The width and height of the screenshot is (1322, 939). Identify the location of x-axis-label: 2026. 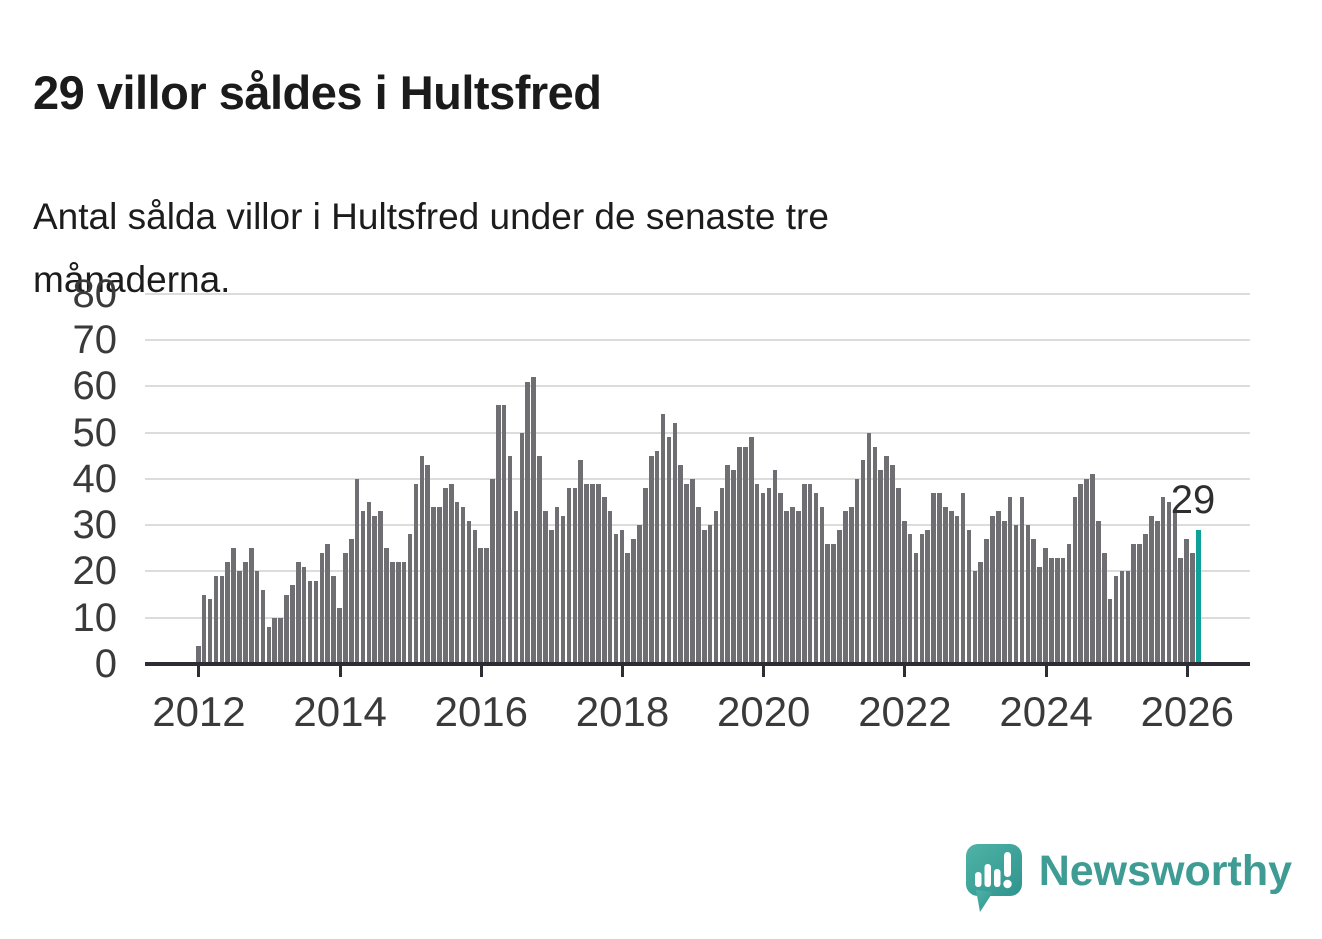
(1187, 711).